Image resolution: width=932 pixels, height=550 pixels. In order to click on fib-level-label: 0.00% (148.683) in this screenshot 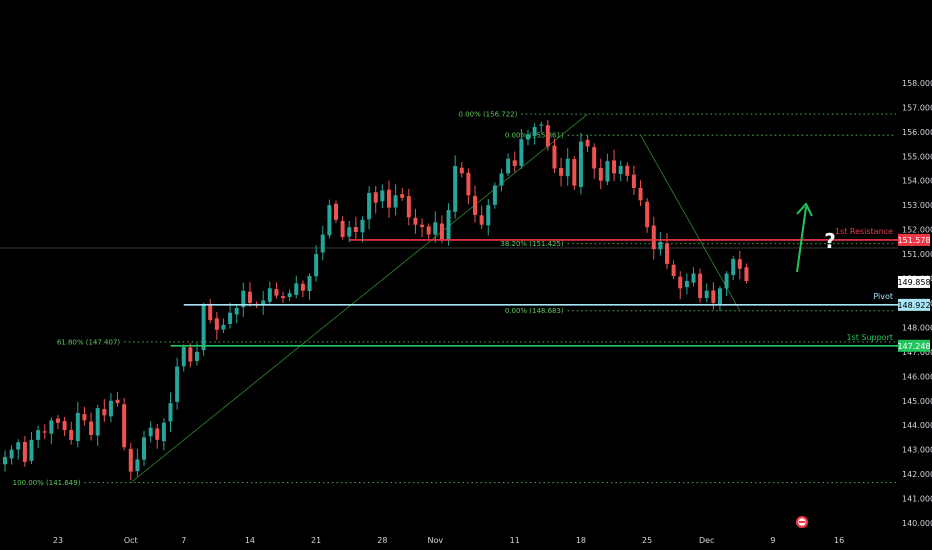, I will do `click(534, 311)`.